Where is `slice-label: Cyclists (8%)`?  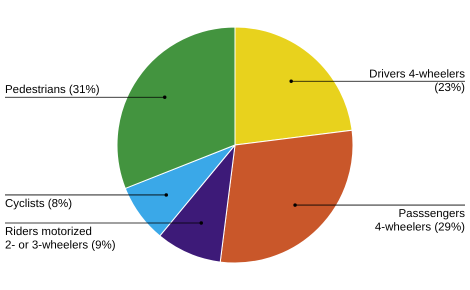
slice-label: Cyclists (8%) is located at coordinates (38, 204).